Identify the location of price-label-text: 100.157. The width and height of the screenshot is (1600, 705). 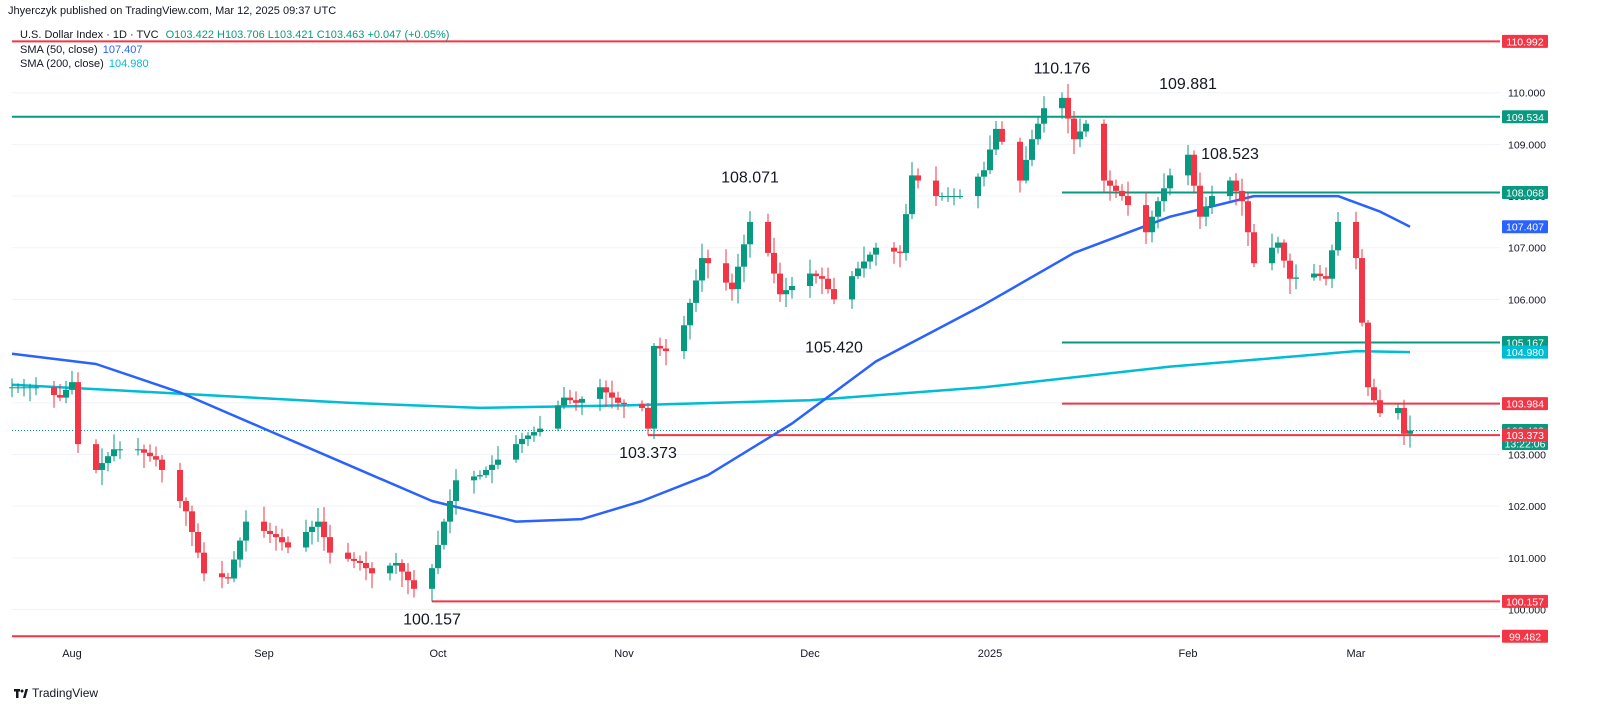
(1525, 602).